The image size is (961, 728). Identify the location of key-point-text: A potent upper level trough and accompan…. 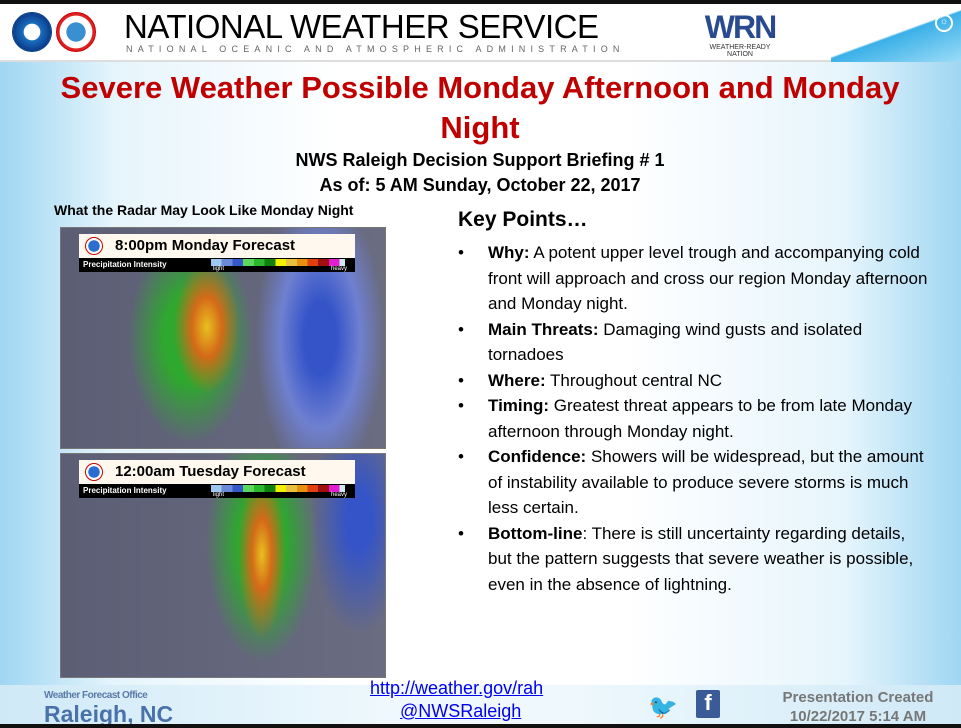
(708, 278).